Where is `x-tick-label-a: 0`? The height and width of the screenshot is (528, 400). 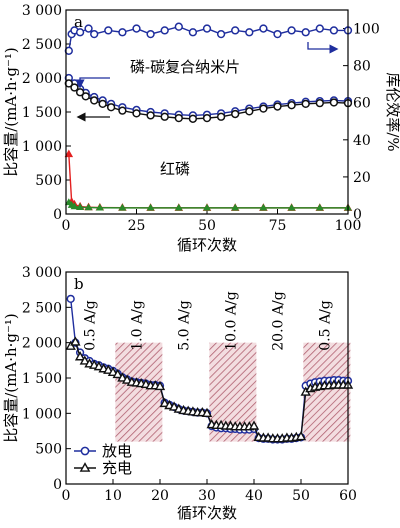
x-tick-label-a: 0 is located at coordinates (66, 226).